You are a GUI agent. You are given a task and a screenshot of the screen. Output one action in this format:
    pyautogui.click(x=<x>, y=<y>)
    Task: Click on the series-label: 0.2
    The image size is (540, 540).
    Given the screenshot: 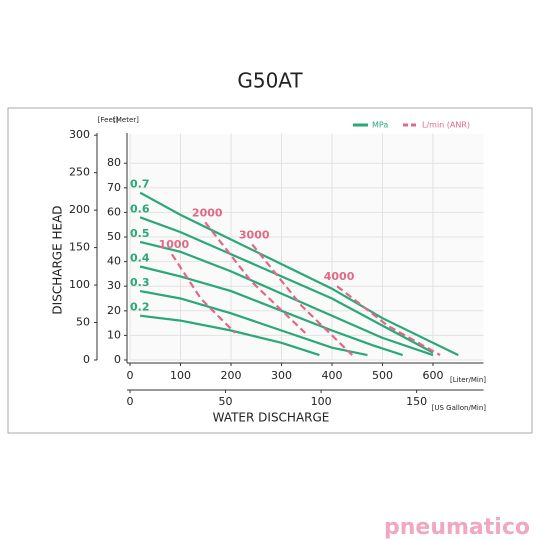 What is the action you would take?
    pyautogui.click(x=140, y=307)
    